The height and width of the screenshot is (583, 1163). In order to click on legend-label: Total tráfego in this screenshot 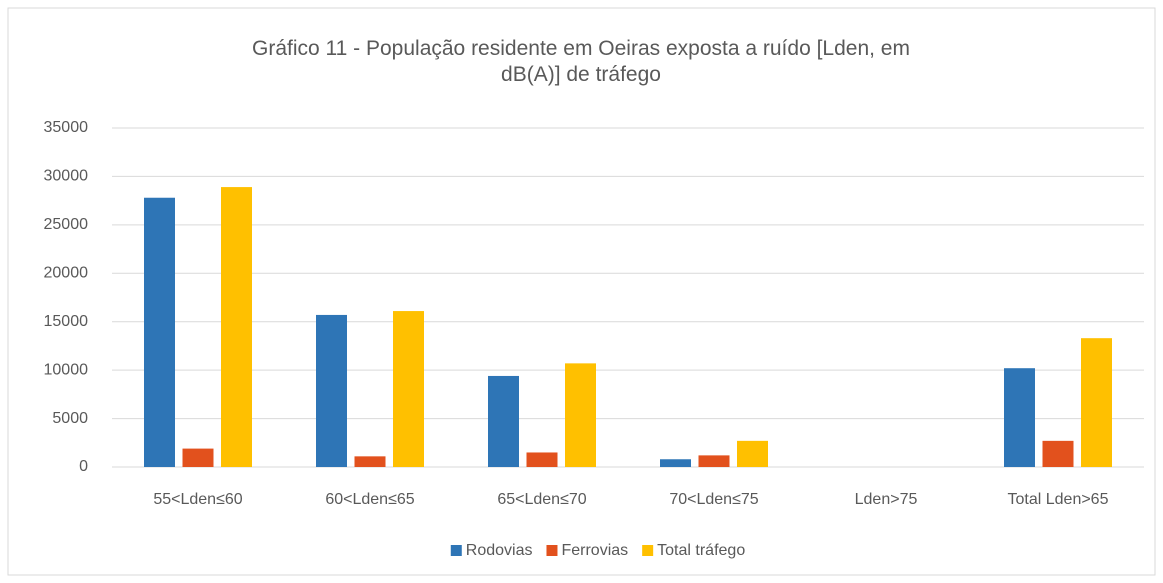, I will do `click(701, 550)`.